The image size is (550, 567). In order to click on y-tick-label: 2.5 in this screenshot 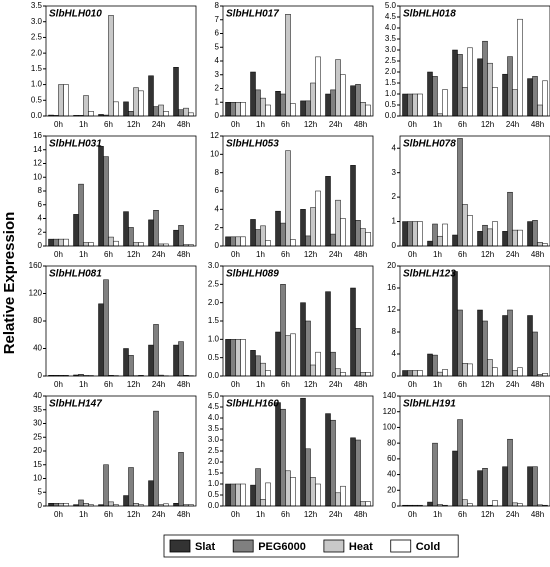, I will do `click(214, 450)`.